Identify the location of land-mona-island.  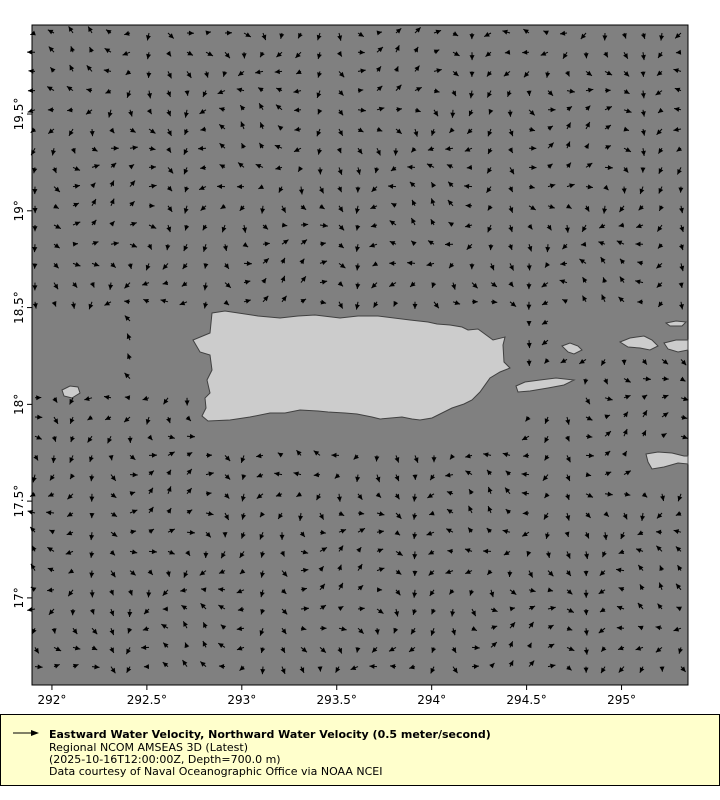
(71, 392).